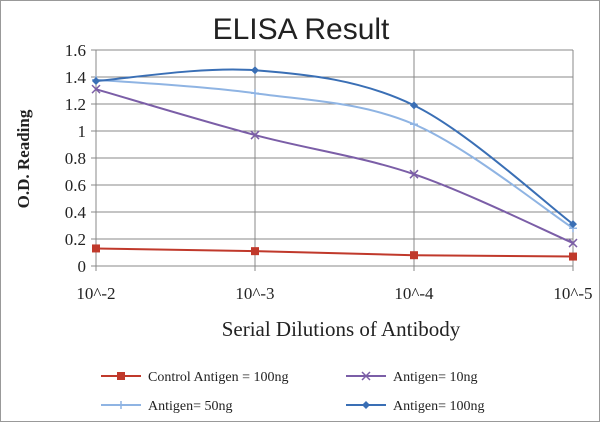 The width and height of the screenshot is (600, 422). What do you see at coordinates (82, 131) in the screenshot?
I see `y-tick-label: 1` at bounding box center [82, 131].